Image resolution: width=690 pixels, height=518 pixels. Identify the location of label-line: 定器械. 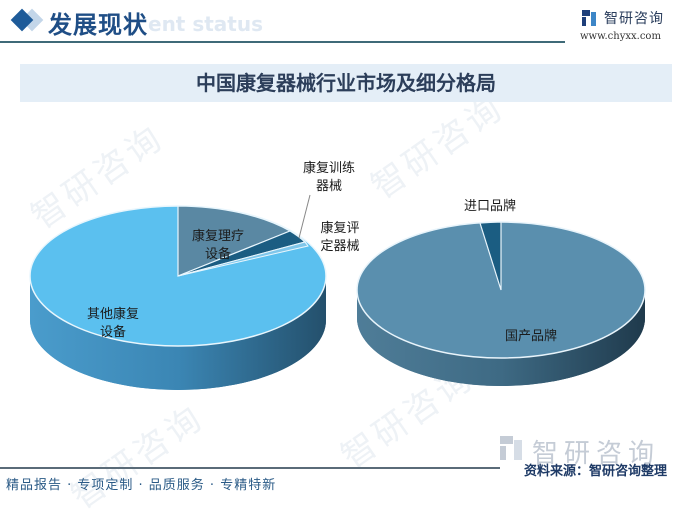
(340, 246).